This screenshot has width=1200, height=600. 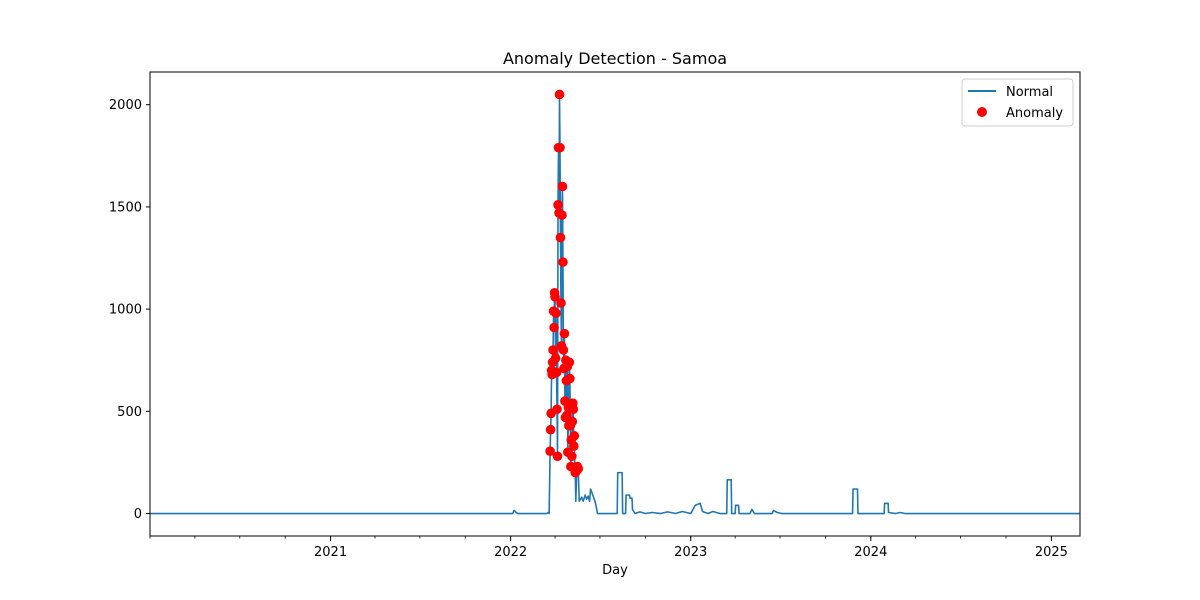 What do you see at coordinates (615, 58) in the screenshot?
I see `chart-title: Anomaly Detection - Samoa` at bounding box center [615, 58].